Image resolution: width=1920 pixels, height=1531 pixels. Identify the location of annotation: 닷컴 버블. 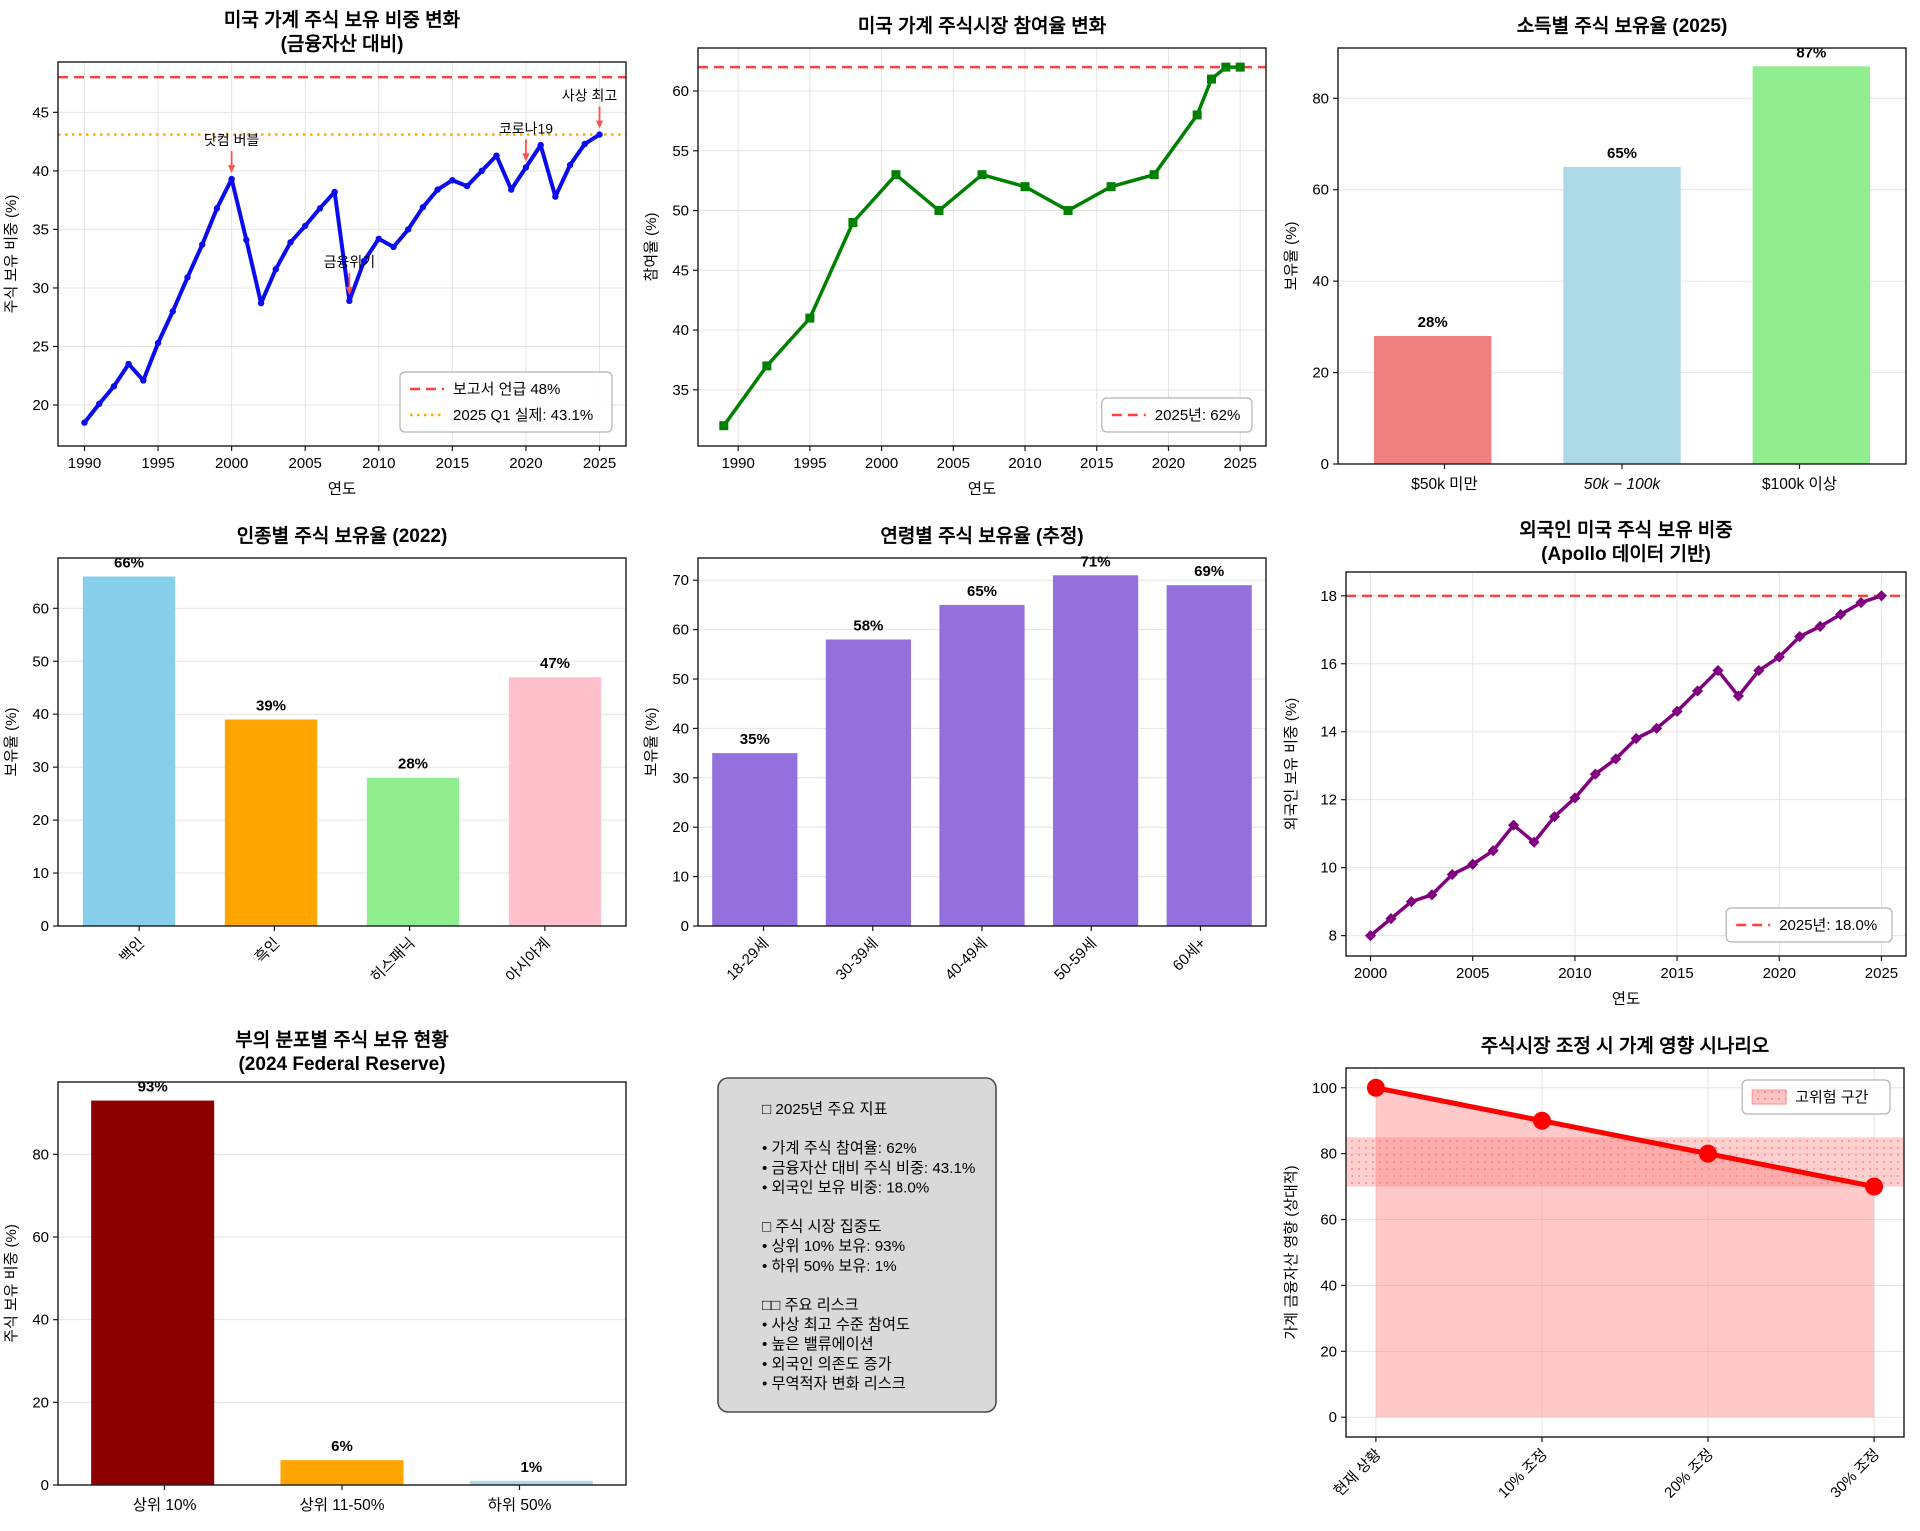
(232, 140).